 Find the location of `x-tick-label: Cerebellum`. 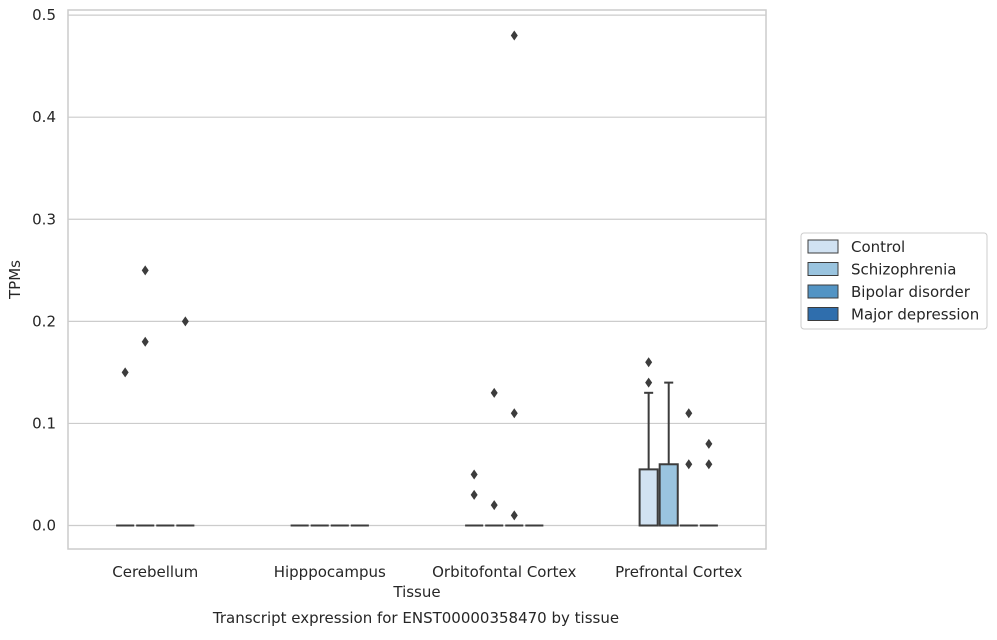

x-tick-label: Cerebellum is located at coordinates (155, 572).